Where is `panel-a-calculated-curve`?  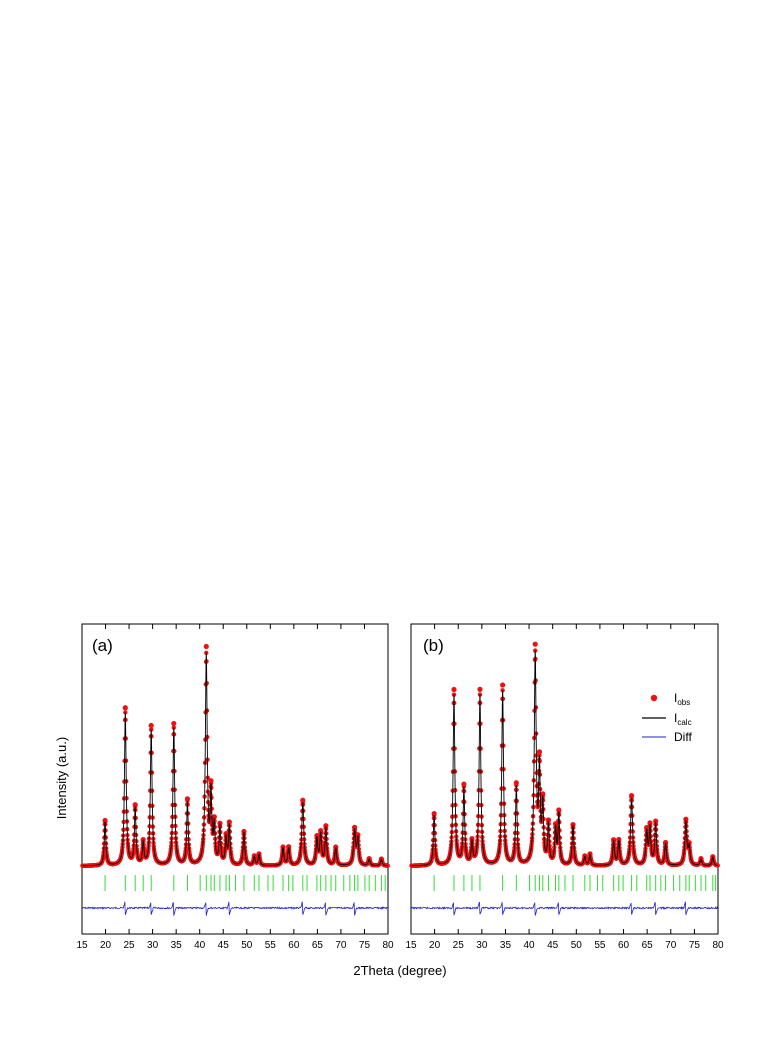
panel-a-calculated-curve is located at coordinates (235, 759).